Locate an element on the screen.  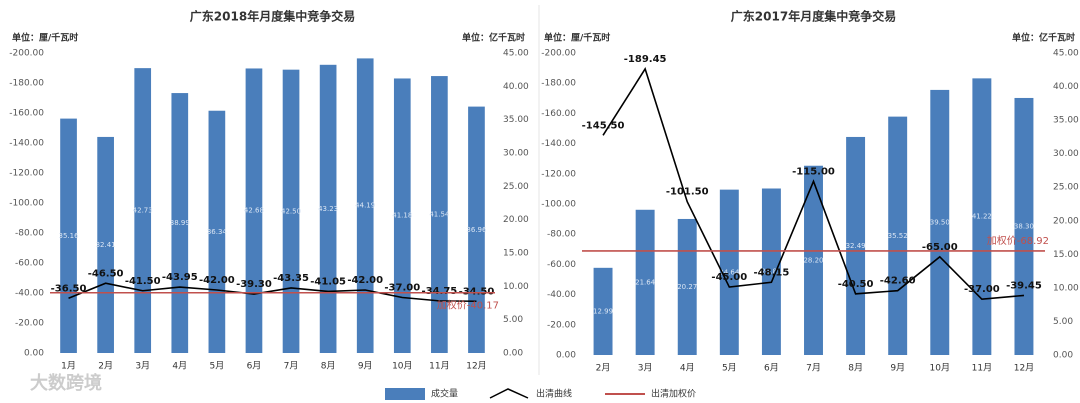
x-tick-label: 11月 is located at coordinates (982, 368).